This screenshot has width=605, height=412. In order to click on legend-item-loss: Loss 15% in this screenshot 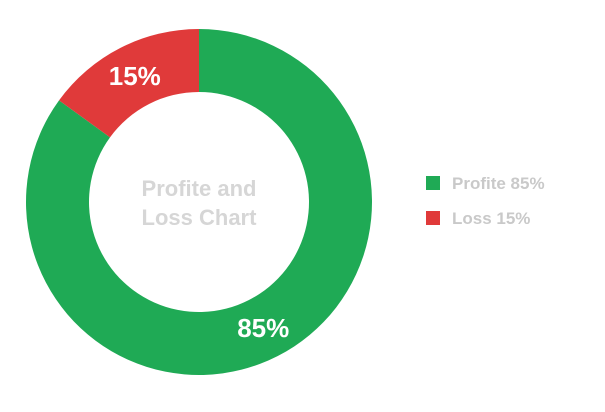, I will do `click(478, 218)`.